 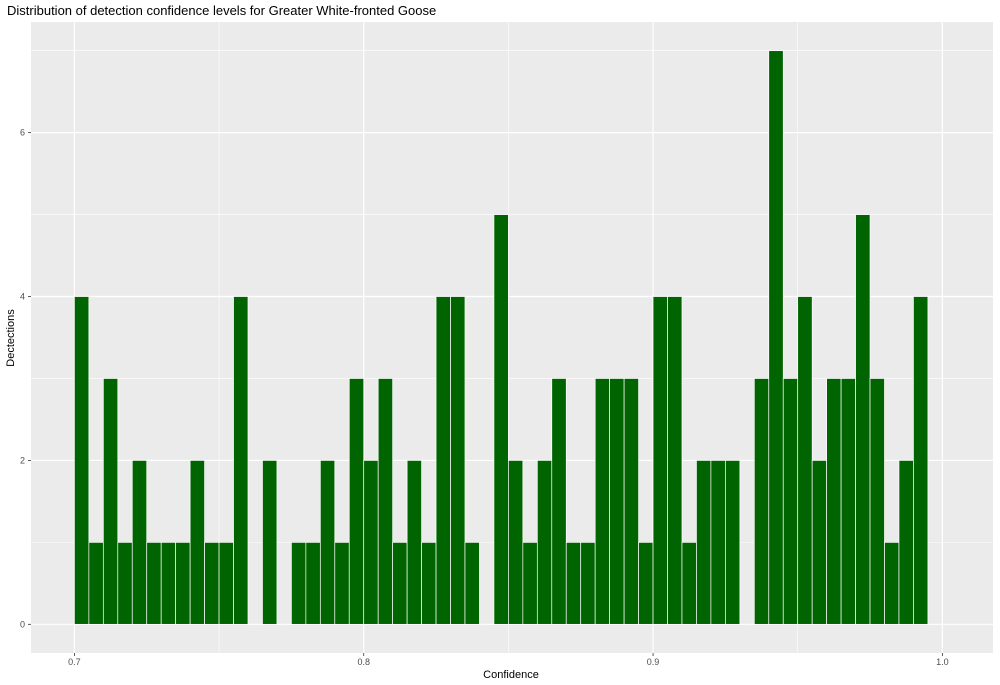 What do you see at coordinates (22, 297) in the screenshot?
I see `y-tick-label: 4` at bounding box center [22, 297].